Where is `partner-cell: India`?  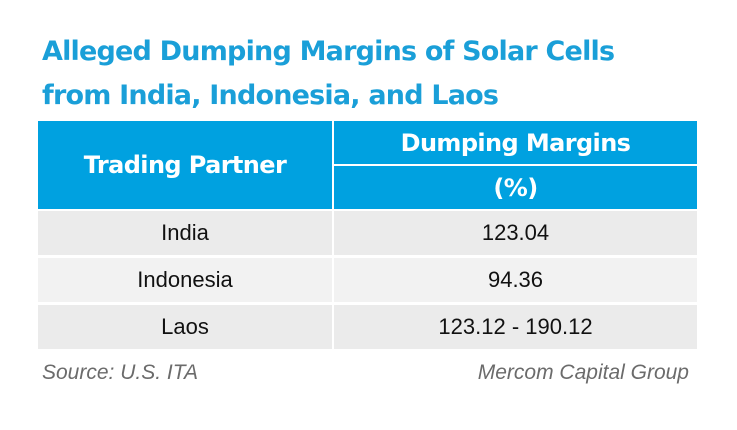 partner-cell: India is located at coordinates (185, 234).